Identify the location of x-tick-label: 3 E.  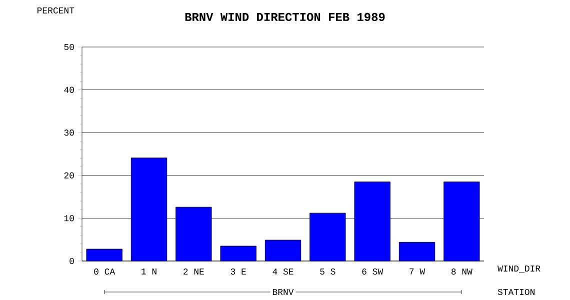
(238, 271).